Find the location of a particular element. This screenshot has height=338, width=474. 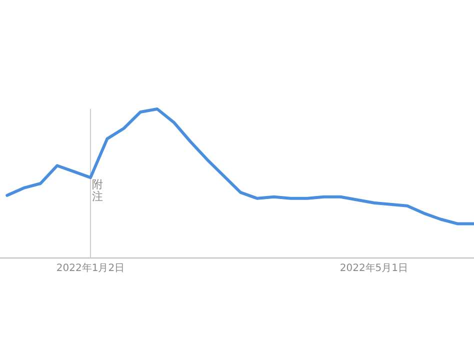

x-tick-label: 2022年5月1日 is located at coordinates (374, 268).